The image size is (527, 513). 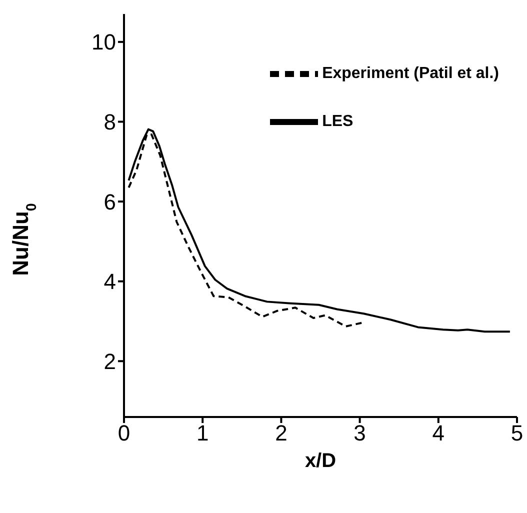 What do you see at coordinates (360, 433) in the screenshot?
I see `x-tick-label: 3` at bounding box center [360, 433].